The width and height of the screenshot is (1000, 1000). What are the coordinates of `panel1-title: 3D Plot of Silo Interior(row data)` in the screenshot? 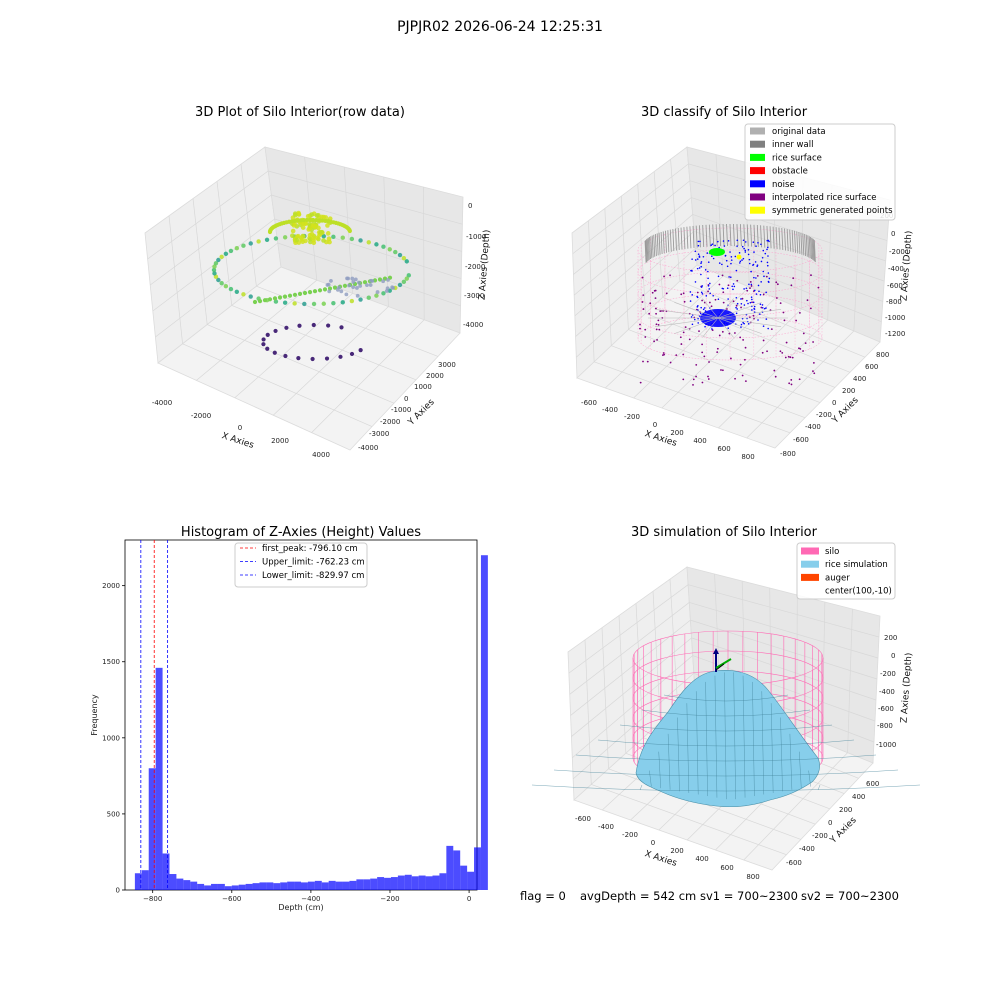 It's located at (300, 112).